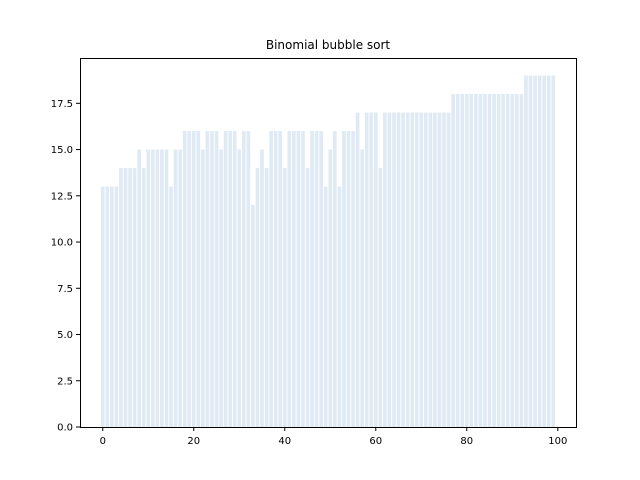  I want to click on y-axis-ticks: 0.0 2.5 5.0 7.5 10.0 12.5 15.0 17.5, so click(65, 266).